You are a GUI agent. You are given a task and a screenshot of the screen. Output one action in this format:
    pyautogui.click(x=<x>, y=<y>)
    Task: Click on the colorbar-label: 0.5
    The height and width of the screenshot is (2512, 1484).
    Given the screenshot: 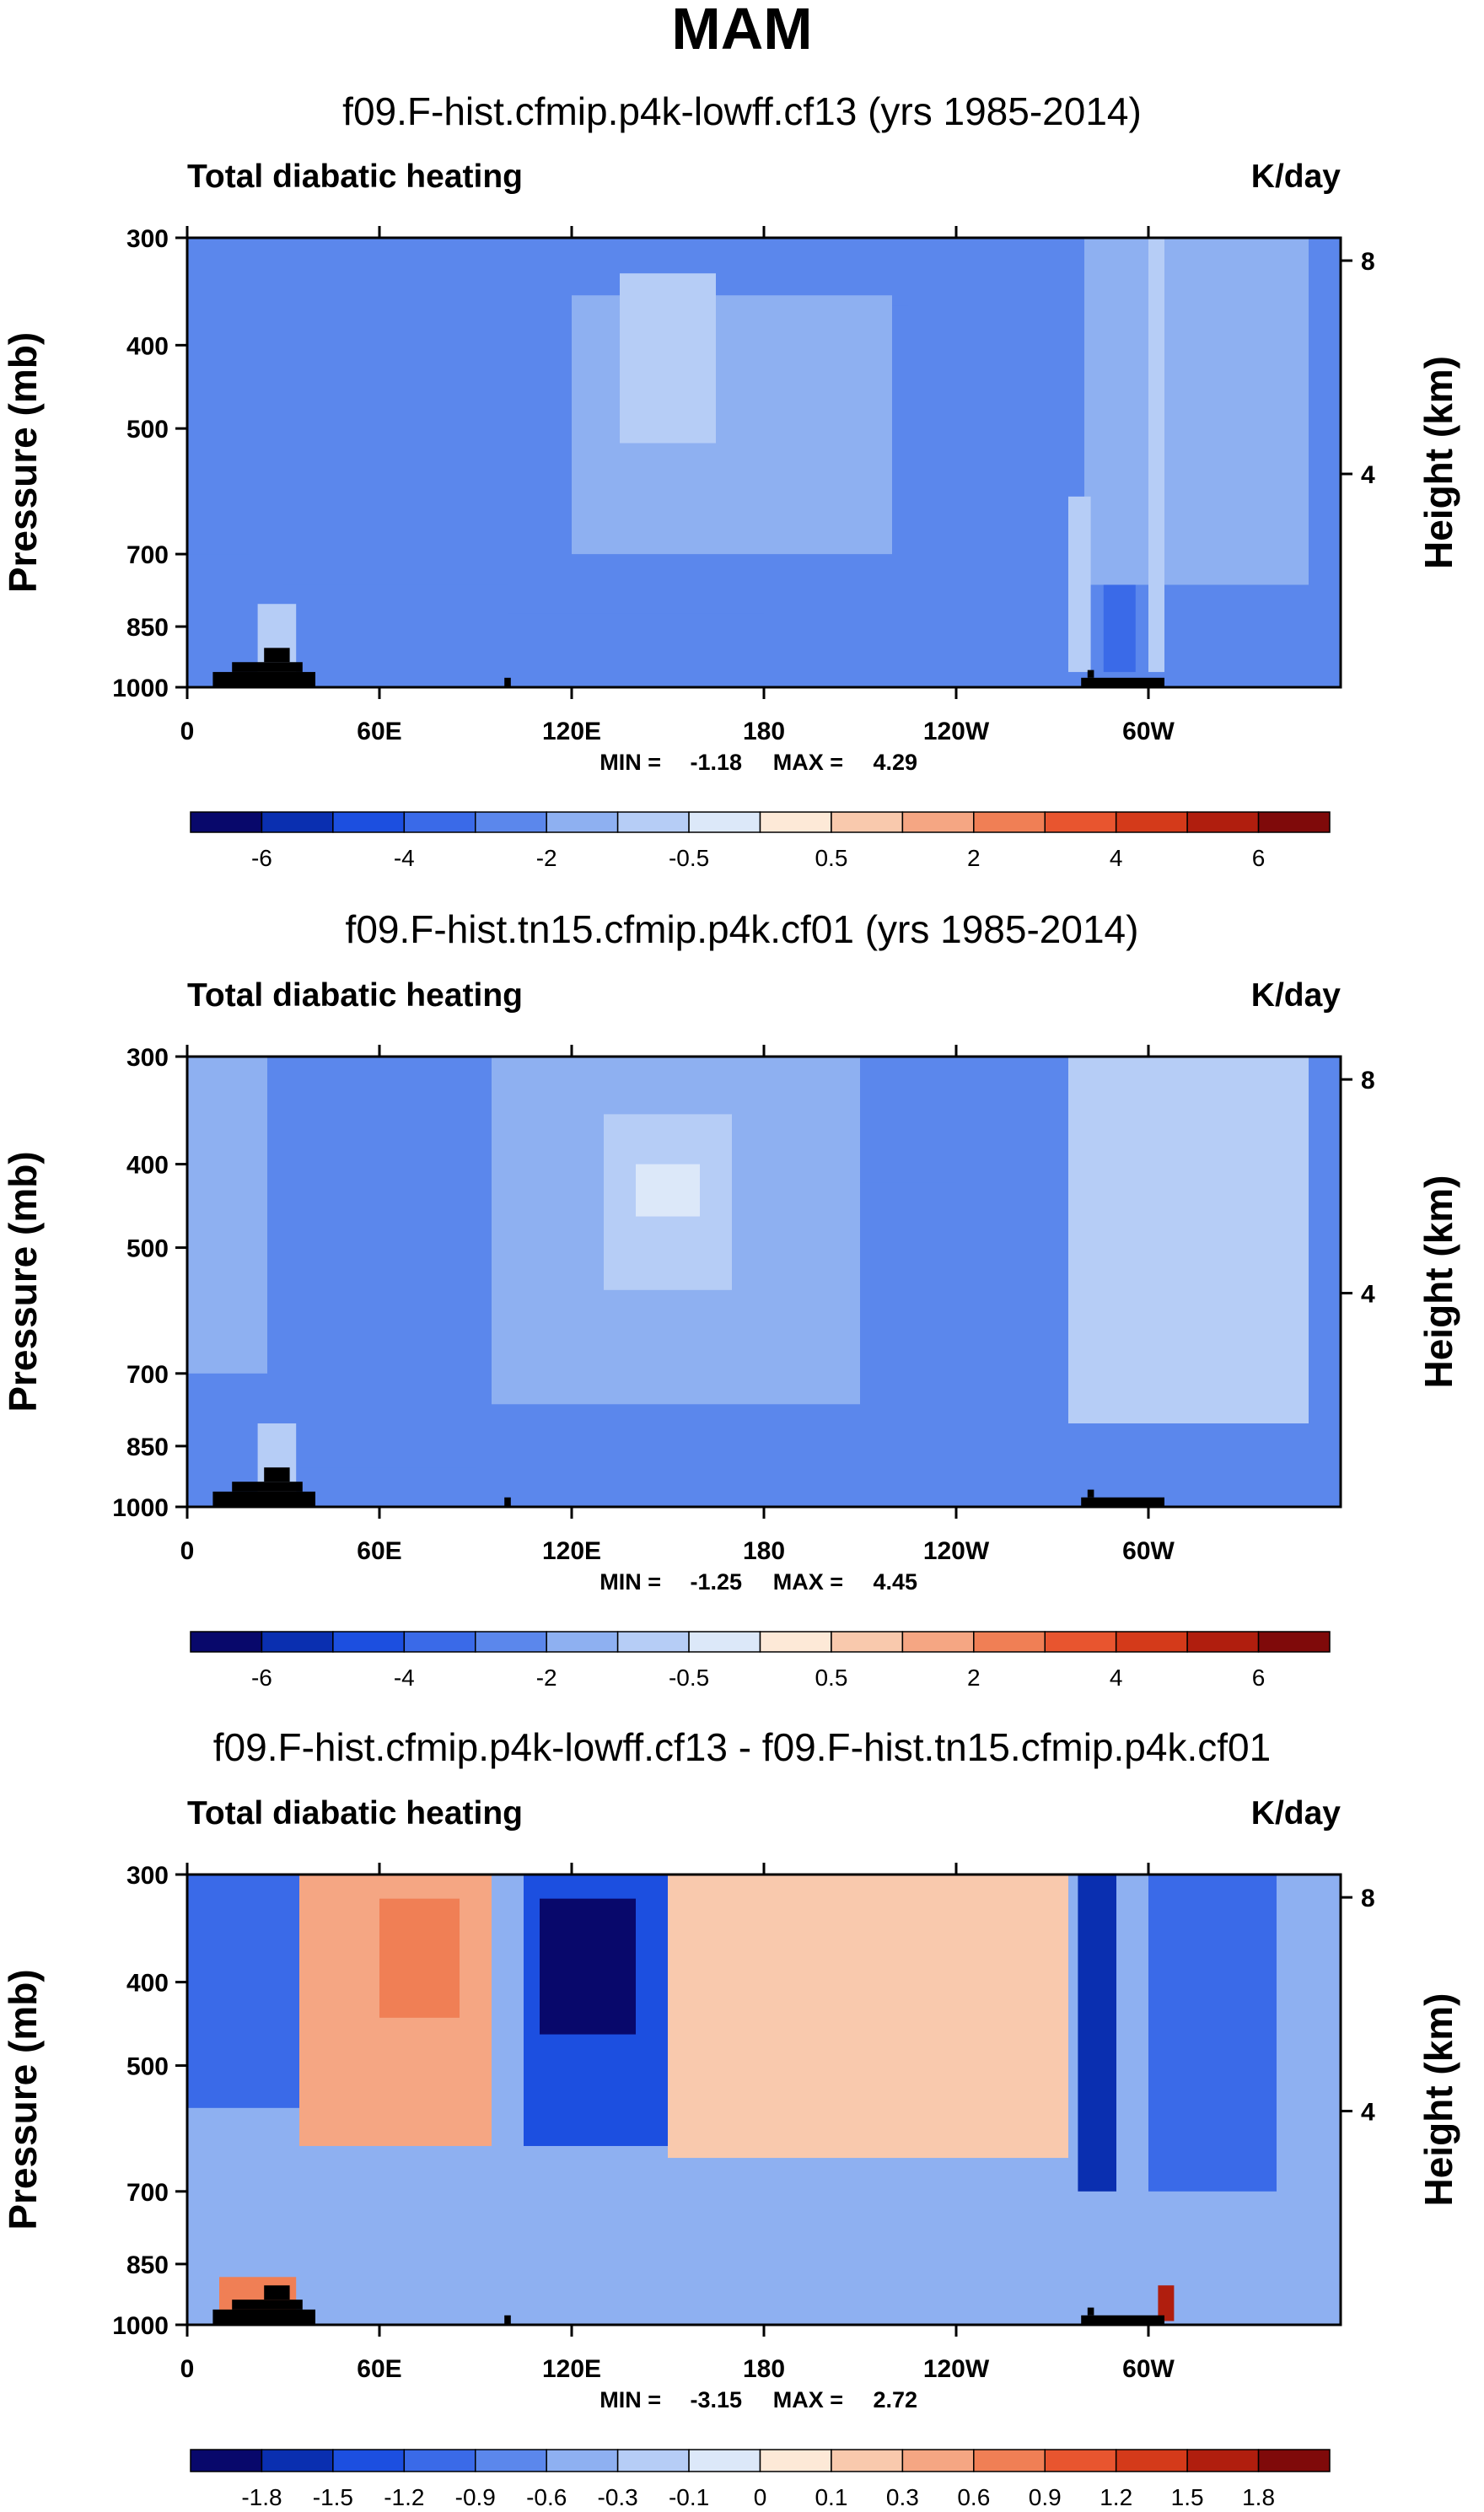 What is the action you would take?
    pyautogui.click(x=831, y=858)
    